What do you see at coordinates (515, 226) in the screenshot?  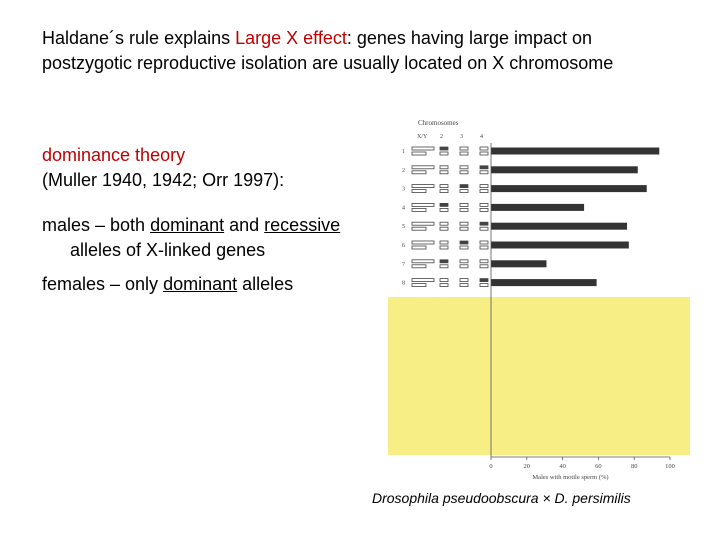 I see `chromosome-row: 5` at bounding box center [515, 226].